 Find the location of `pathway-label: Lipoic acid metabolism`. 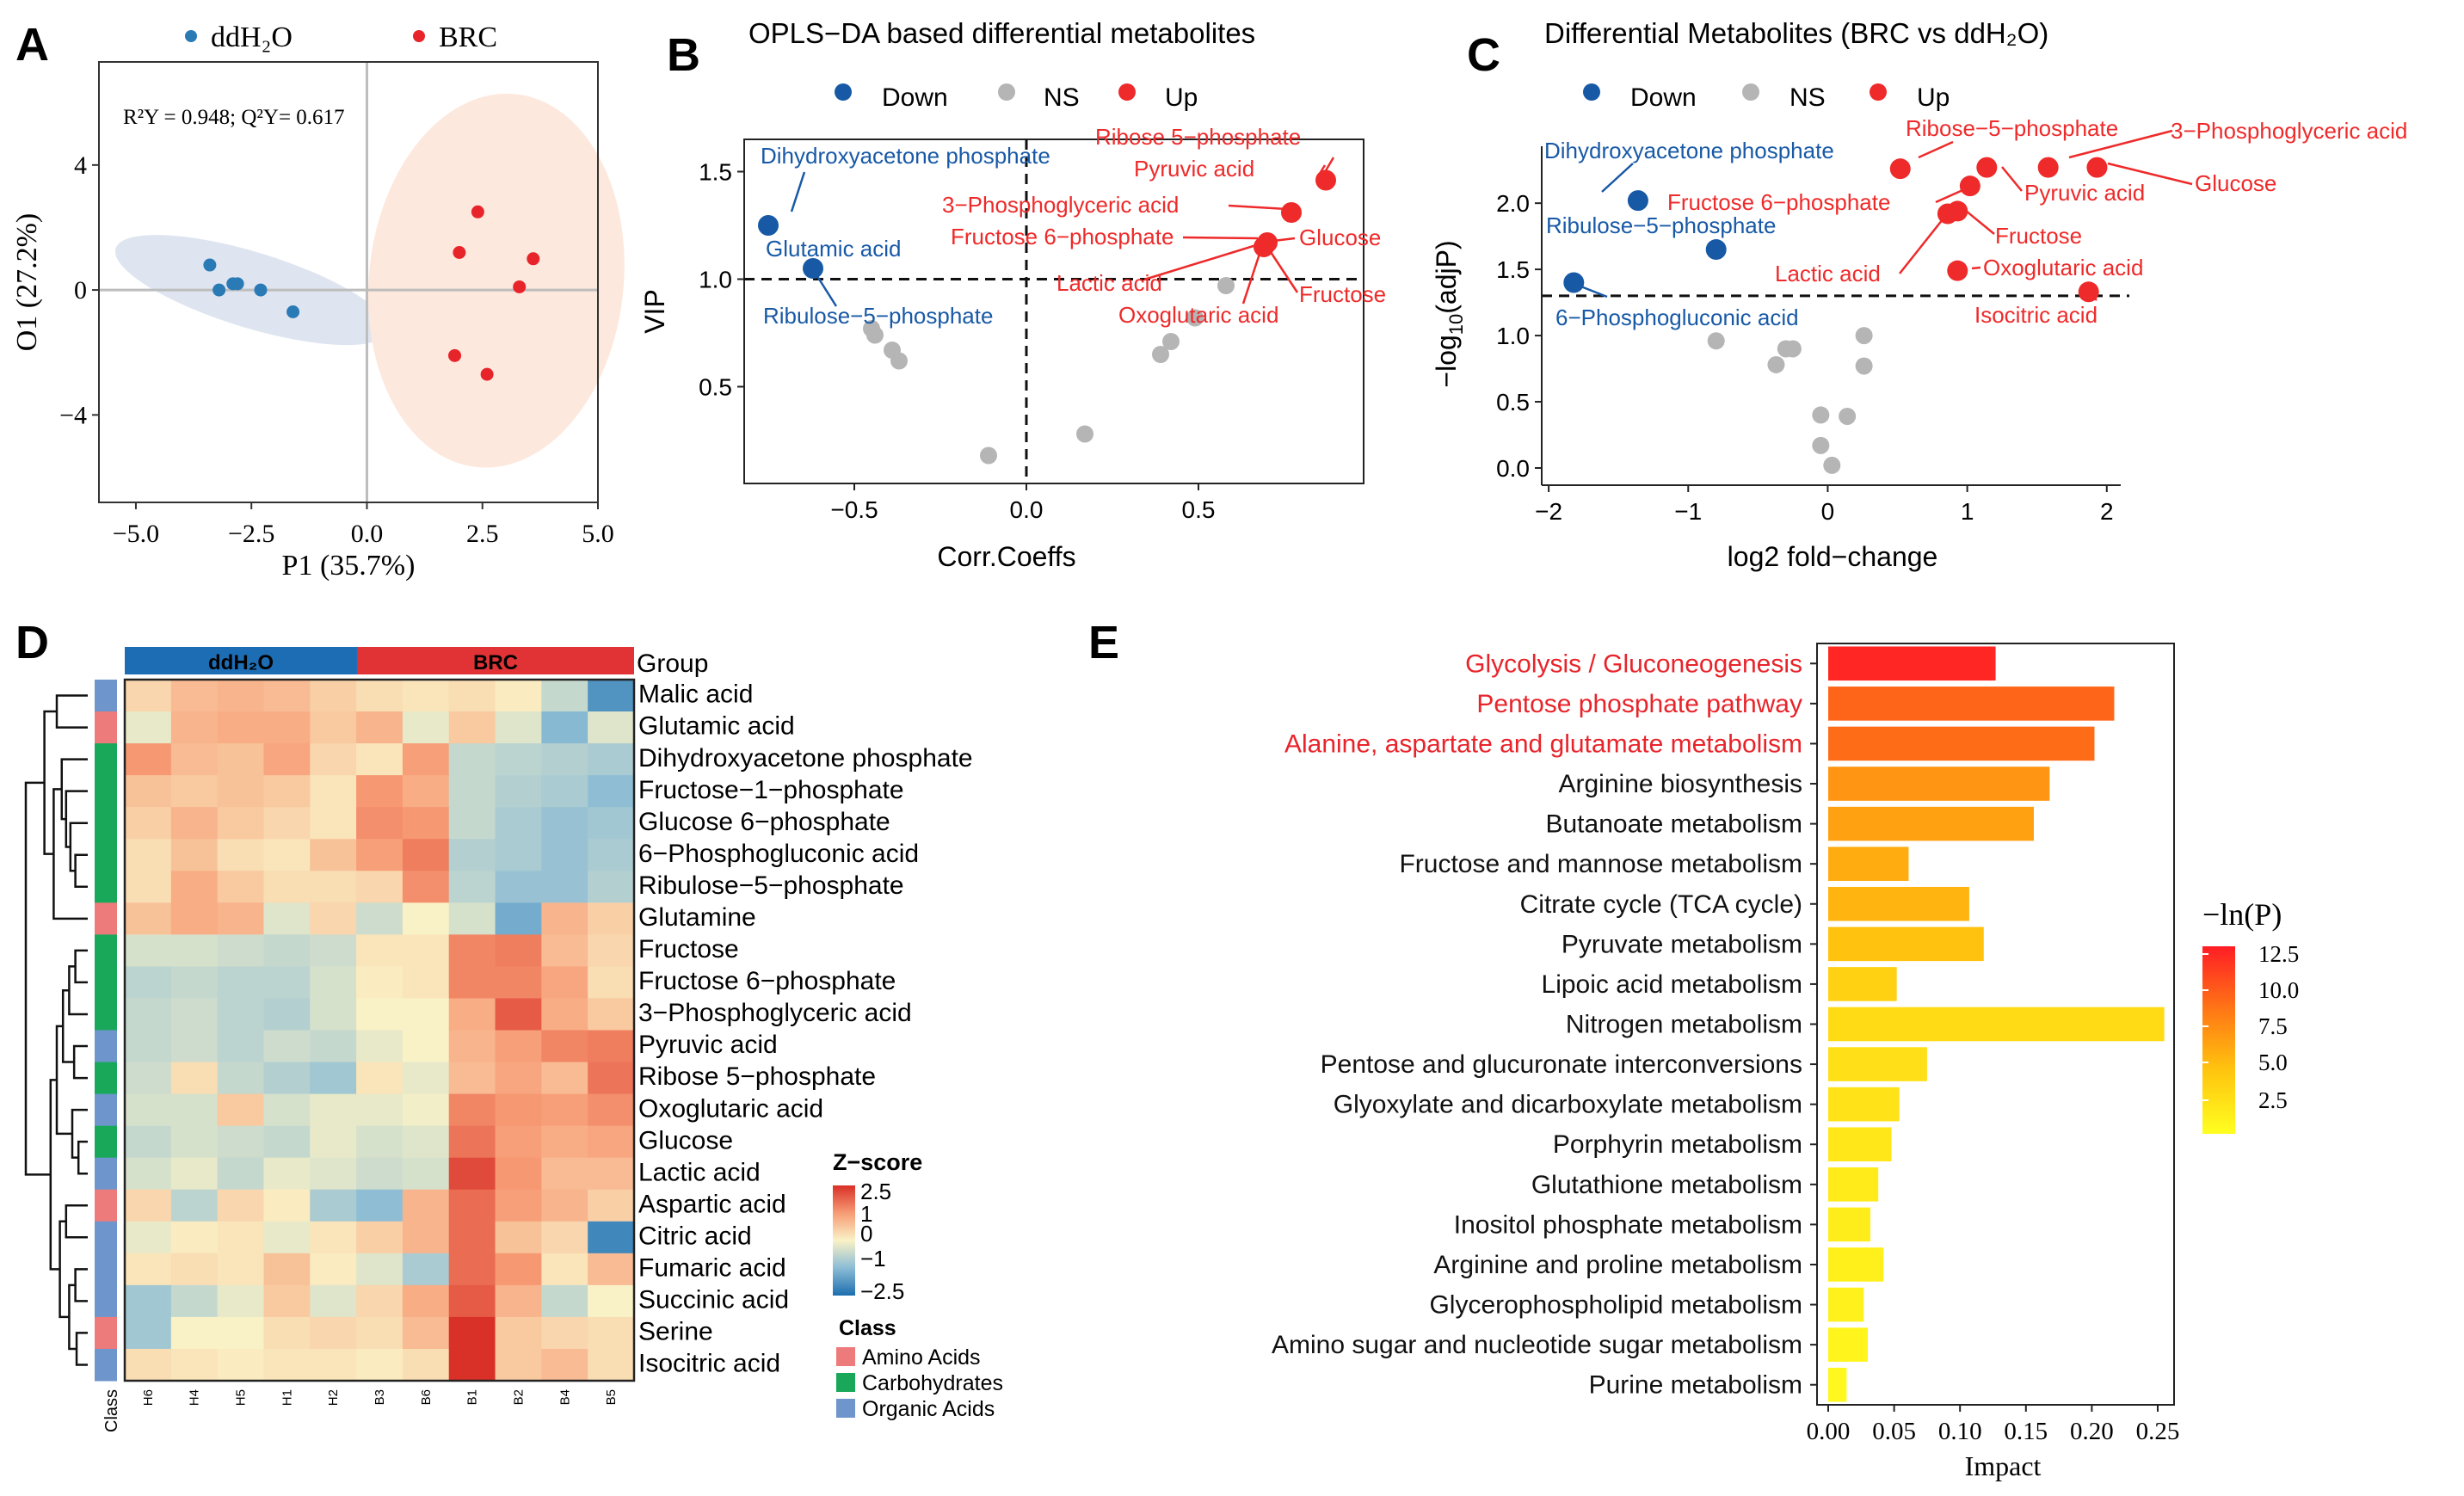

pathway-label: Lipoic acid metabolism is located at coordinates (1672, 984).